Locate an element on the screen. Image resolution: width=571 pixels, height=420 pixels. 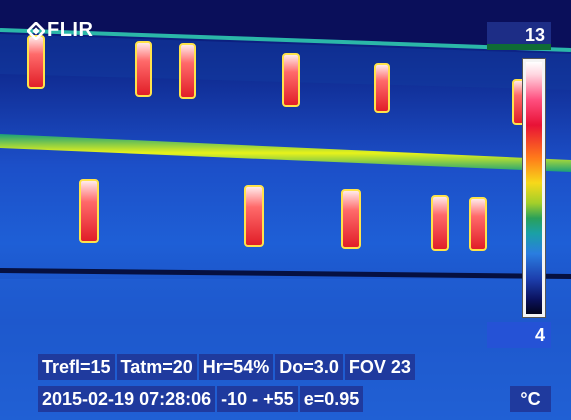
parameter-bar: Trefl=15 Tatm=20 Hr=54% Do=3.0 FOV 23 is located at coordinates (226, 367).